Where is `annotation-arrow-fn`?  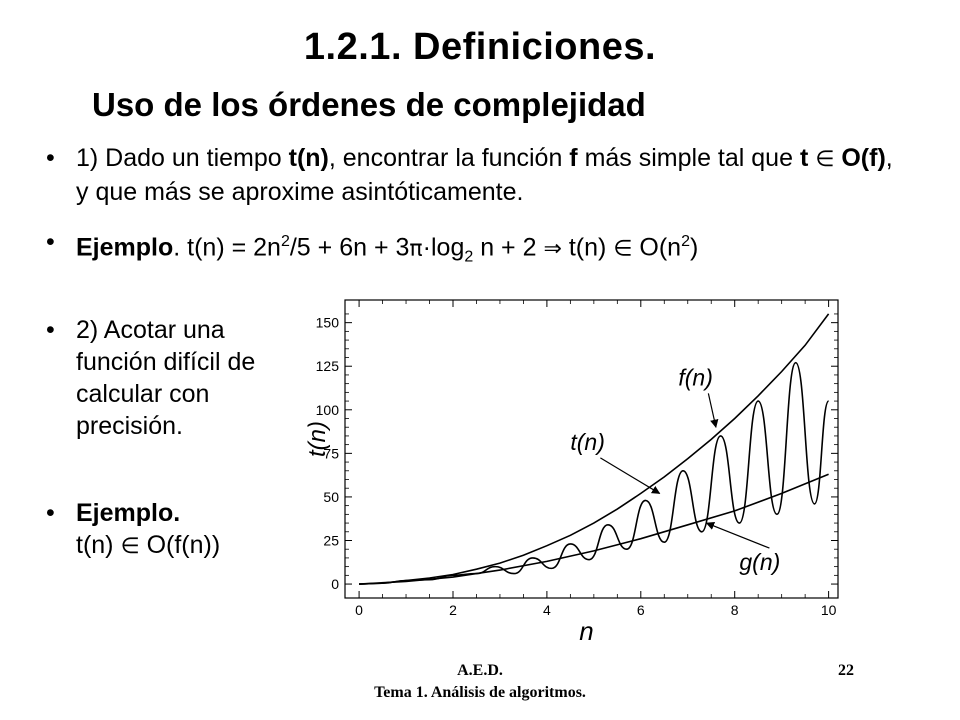 annotation-arrow-fn is located at coordinates (713, 411).